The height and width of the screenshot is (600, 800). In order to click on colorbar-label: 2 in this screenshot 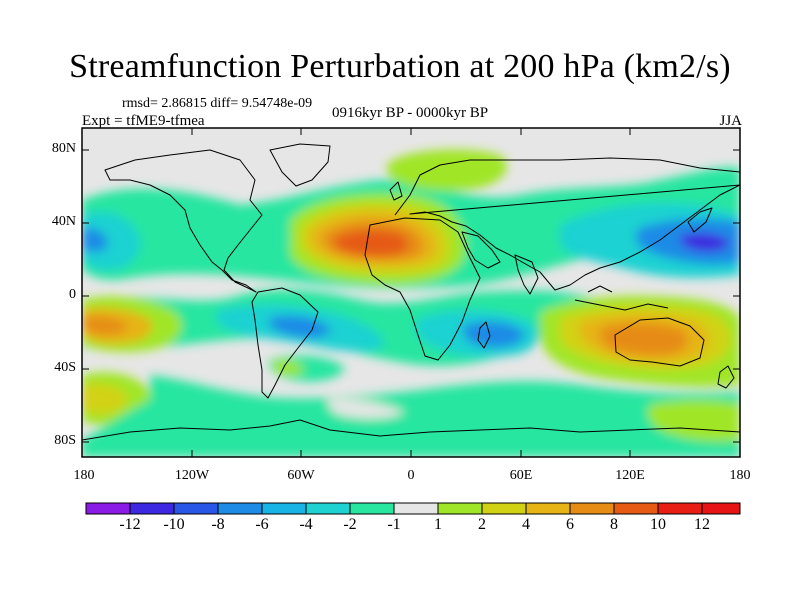, I will do `click(482, 524)`.